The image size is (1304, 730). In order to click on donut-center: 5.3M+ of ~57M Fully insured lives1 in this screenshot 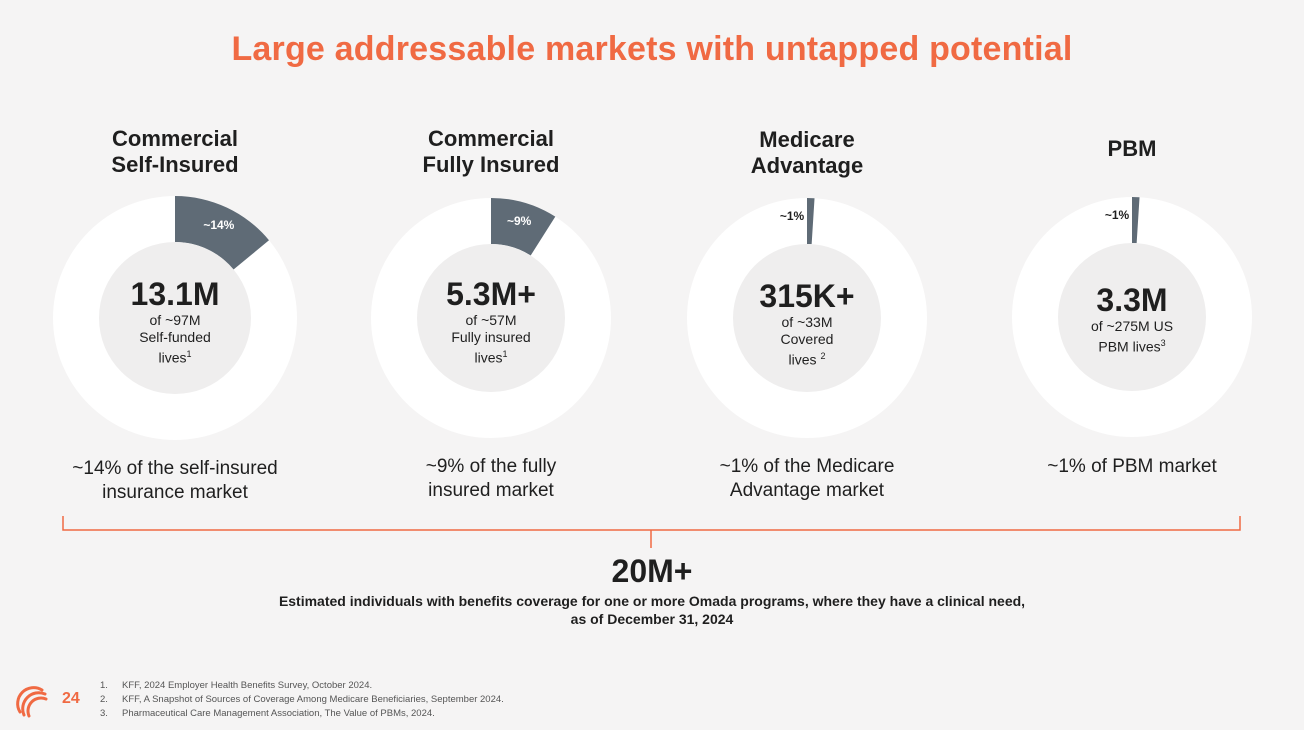, I will do `click(491, 321)`.